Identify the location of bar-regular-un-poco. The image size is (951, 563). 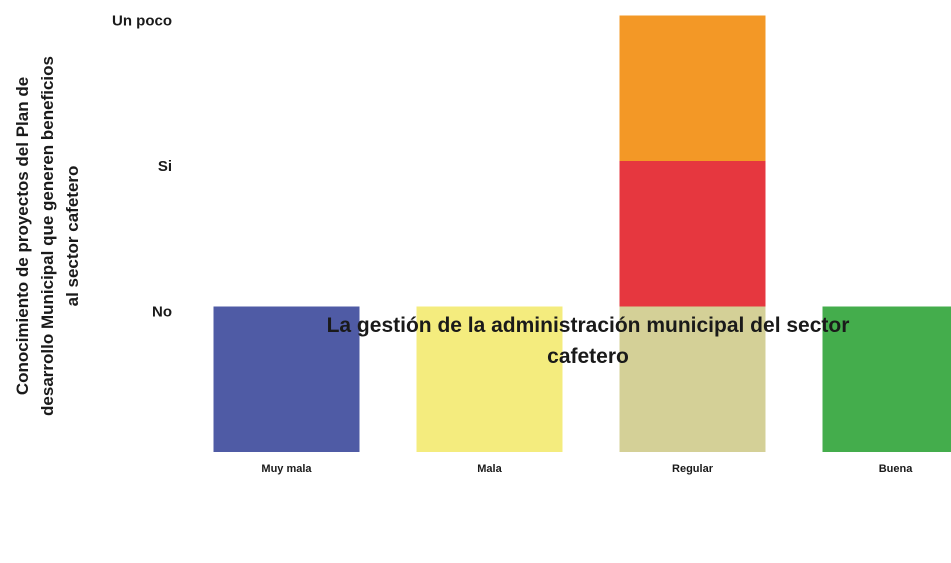
(692, 88).